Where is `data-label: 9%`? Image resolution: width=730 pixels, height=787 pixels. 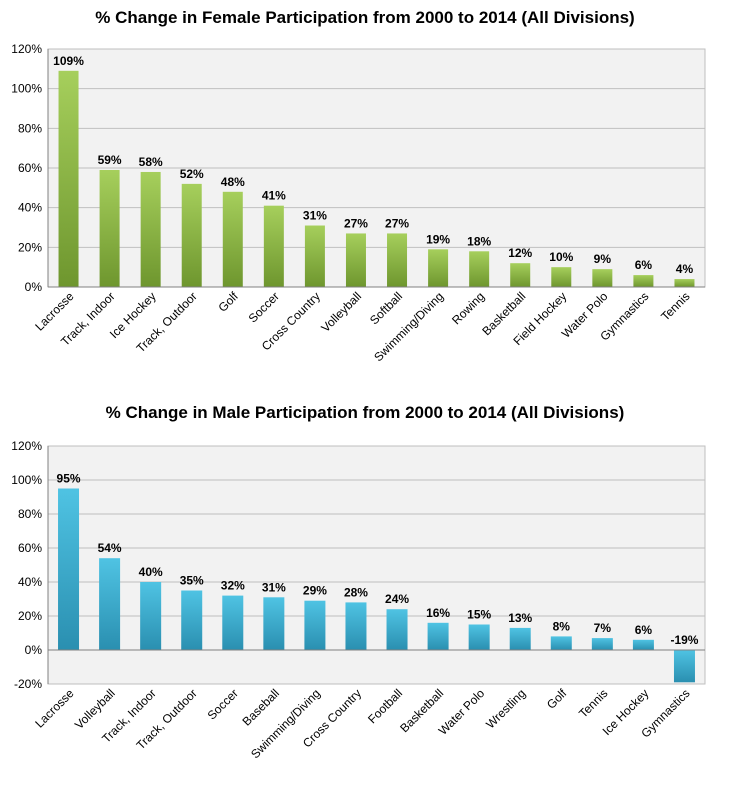
data-label: 9% is located at coordinates (603, 259).